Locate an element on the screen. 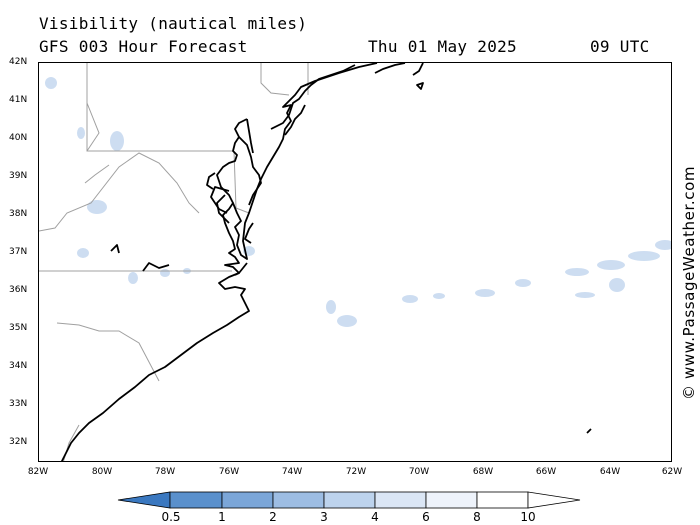  forecast-date: Thu 01 May 2025 is located at coordinates (442, 46).